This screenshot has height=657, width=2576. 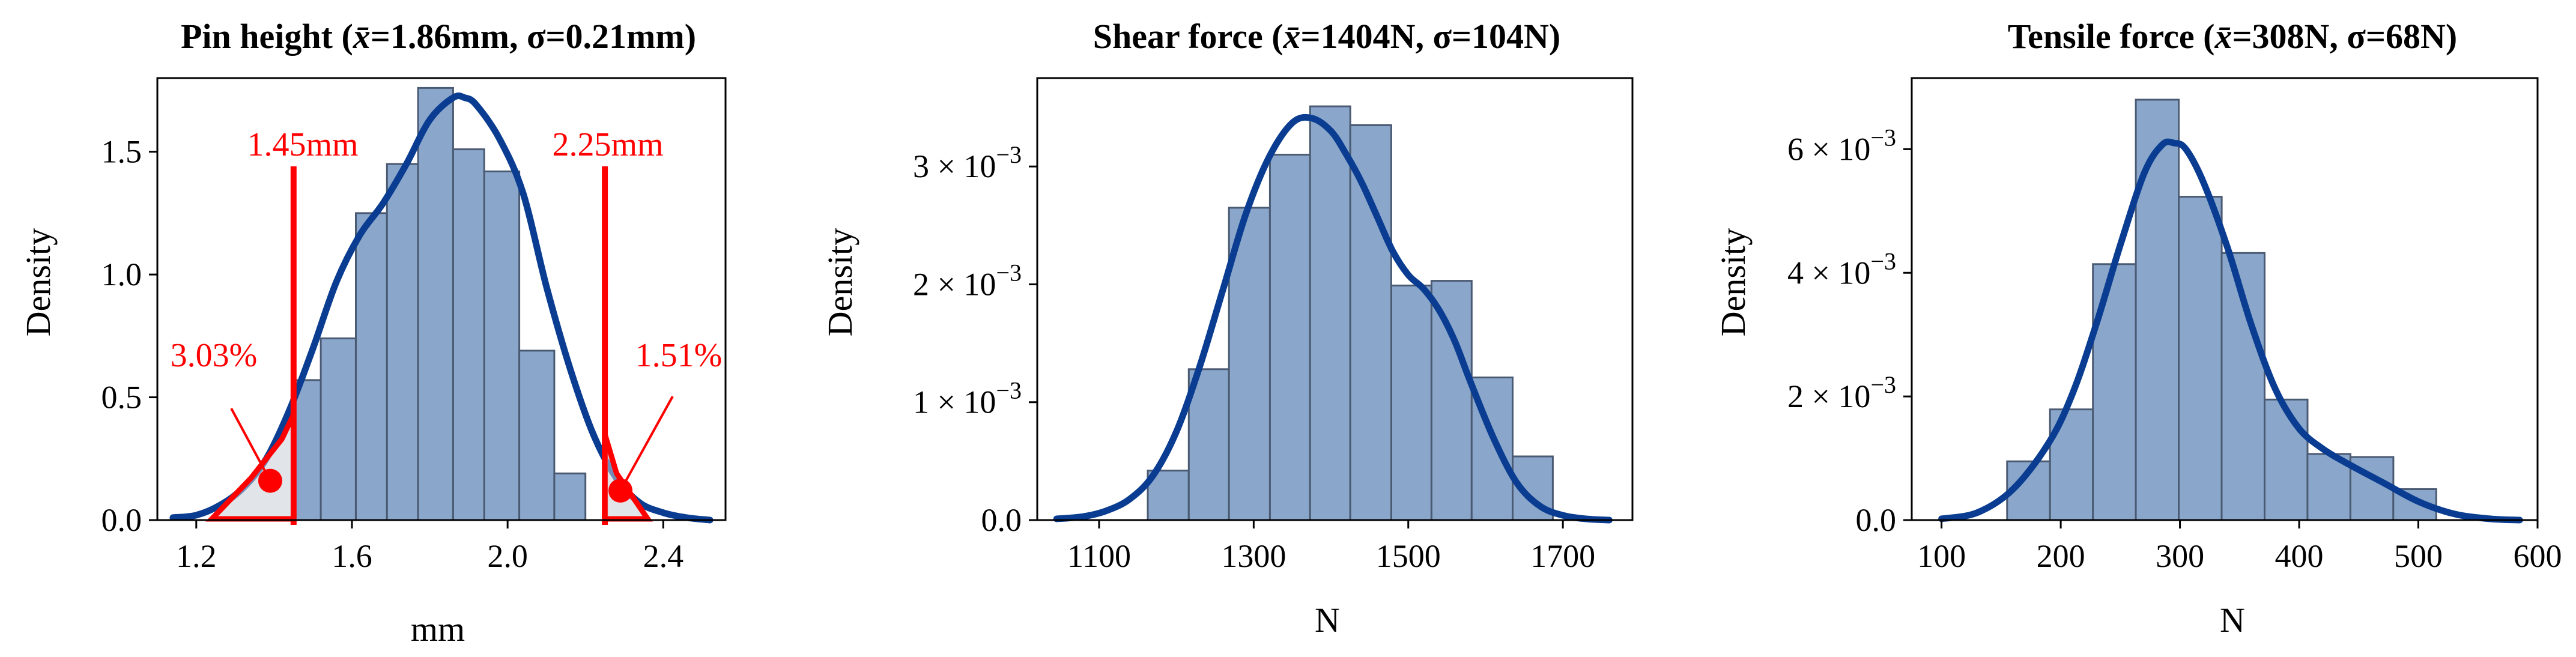 What do you see at coordinates (2538, 556) in the screenshot?
I see `x-tick-label: 600` at bounding box center [2538, 556].